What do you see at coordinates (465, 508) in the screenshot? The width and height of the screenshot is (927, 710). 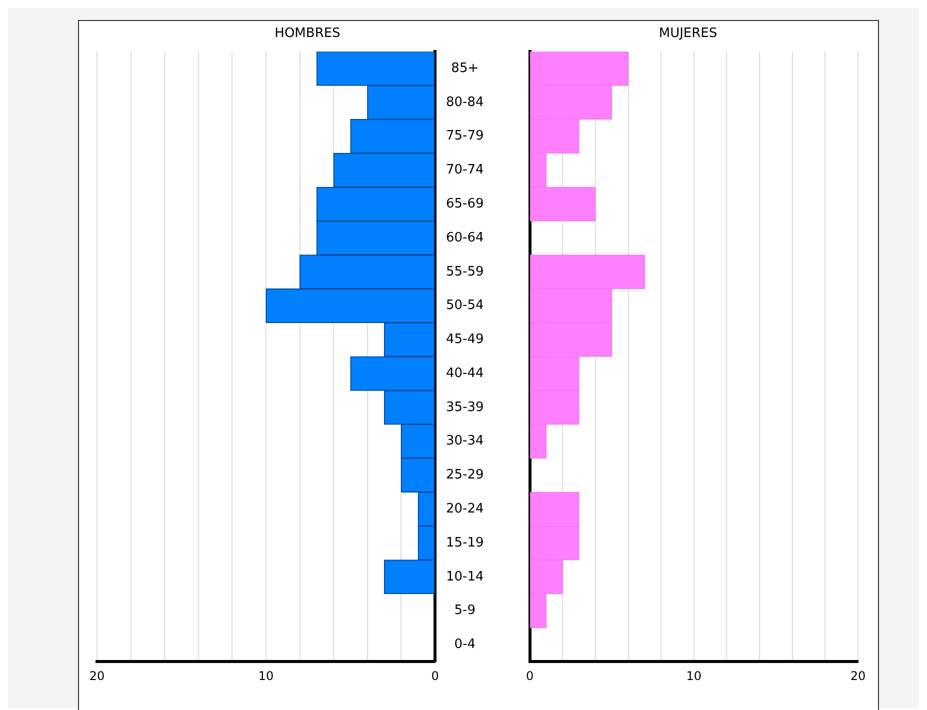 I see `y-tick-label: 20-24` at bounding box center [465, 508].